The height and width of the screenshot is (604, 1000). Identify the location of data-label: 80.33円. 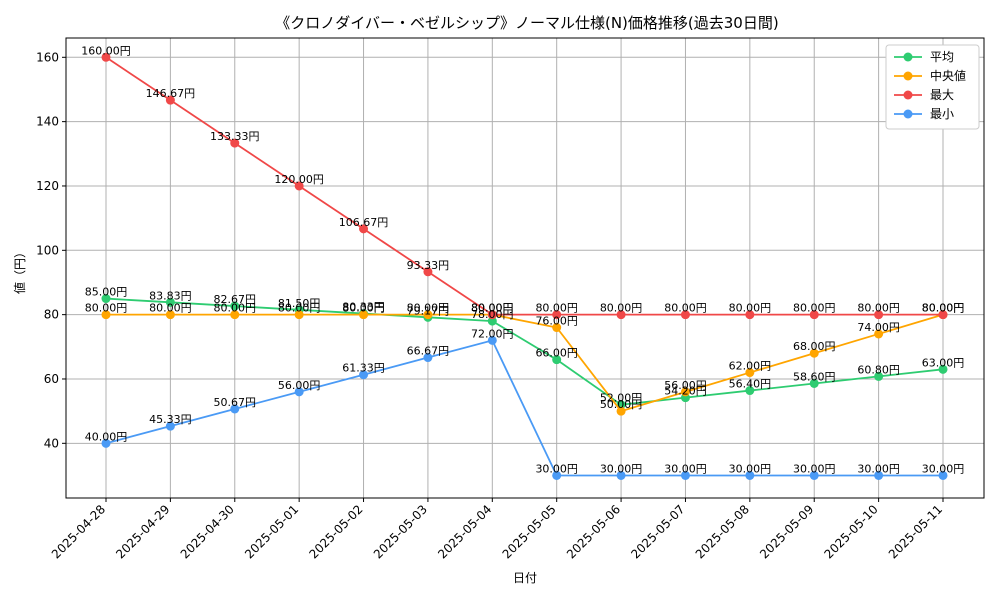
(363, 307).